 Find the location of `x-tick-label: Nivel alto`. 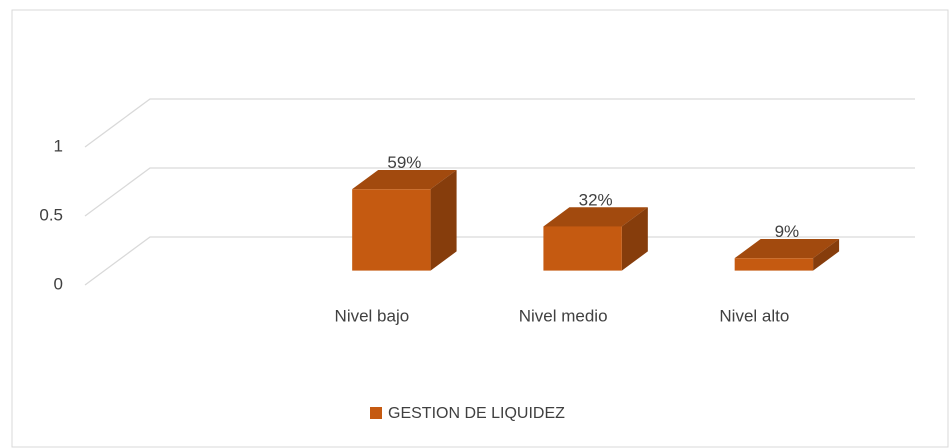

x-tick-label: Nivel alto is located at coordinates (754, 315).